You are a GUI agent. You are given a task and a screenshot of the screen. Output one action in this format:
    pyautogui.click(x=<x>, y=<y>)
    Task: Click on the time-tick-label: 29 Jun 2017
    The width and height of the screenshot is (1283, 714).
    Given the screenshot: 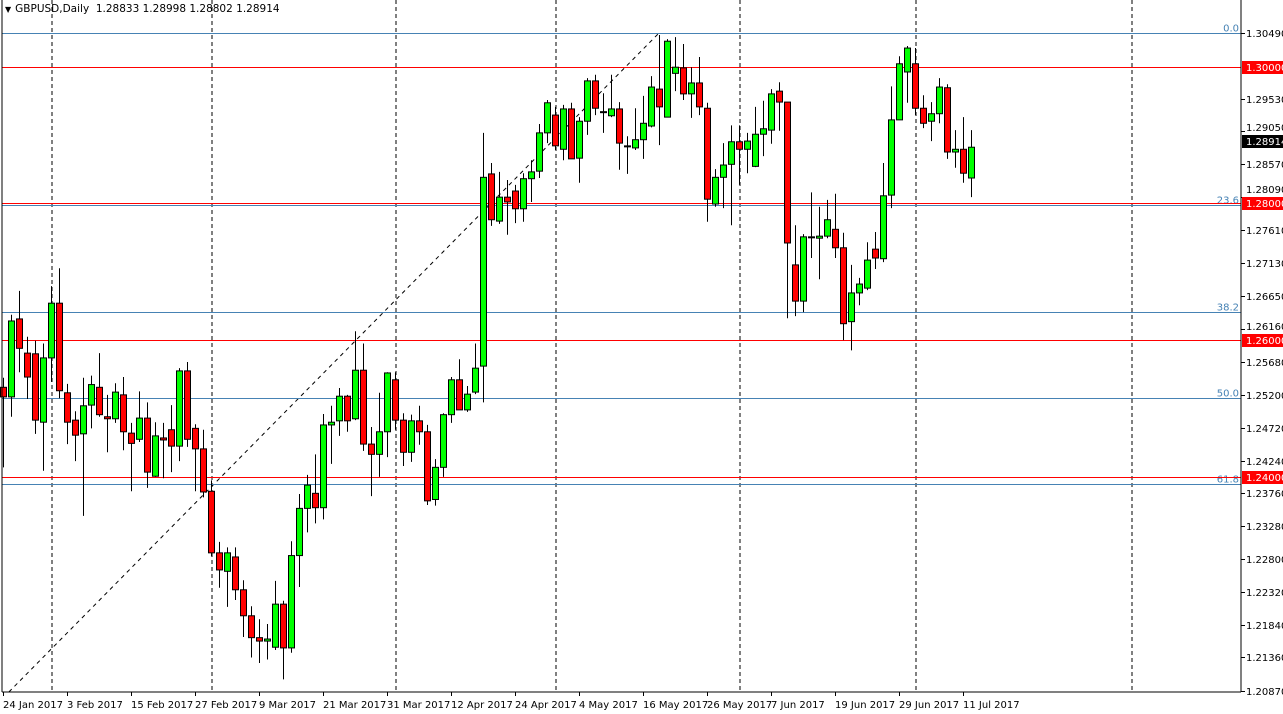 What is the action you would take?
    pyautogui.click(x=929, y=705)
    